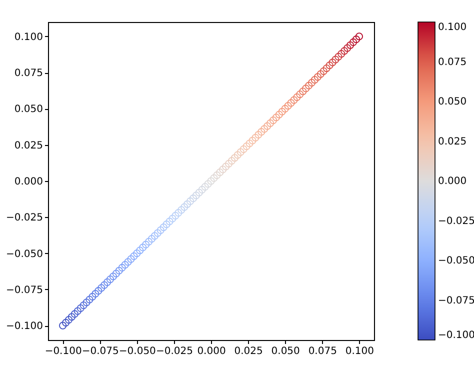  I want to click on color-bar-label: −0.025, so click(456, 221).